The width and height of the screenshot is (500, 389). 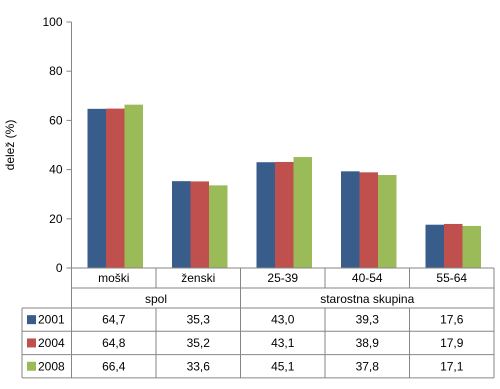 I want to click on legend-label: 2008, so click(x=51, y=366).